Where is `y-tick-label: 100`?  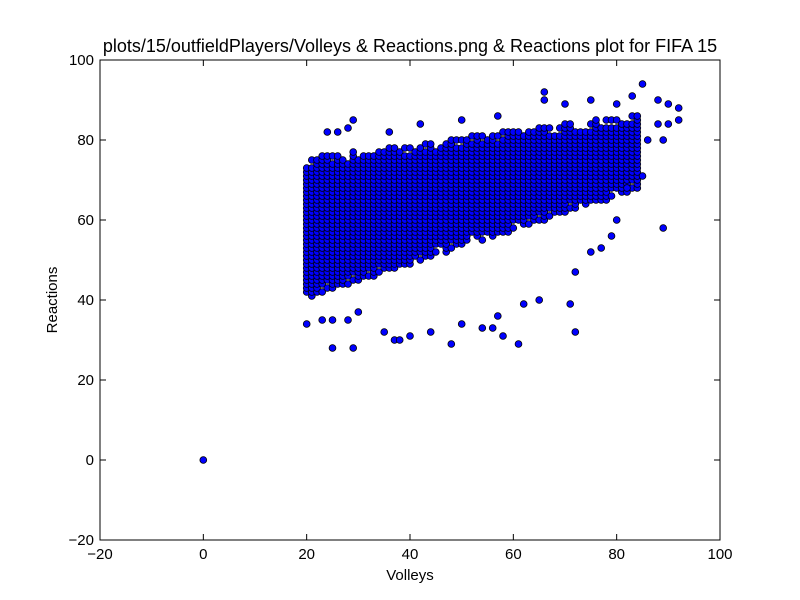 y-tick-label: 100 is located at coordinates (81, 60).